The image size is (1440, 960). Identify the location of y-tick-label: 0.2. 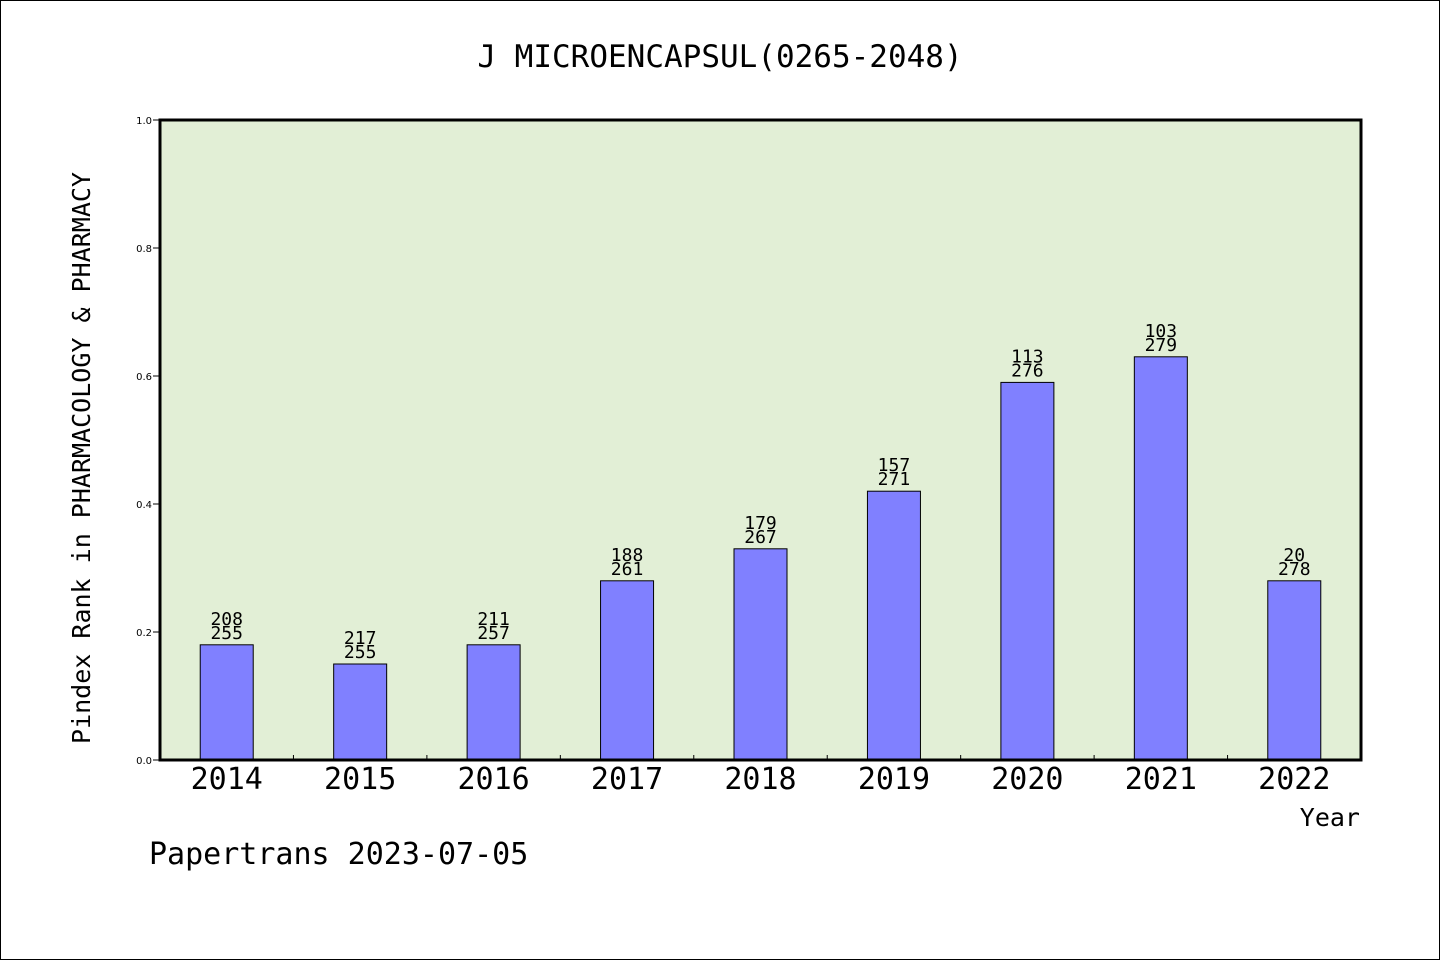
(144, 633).